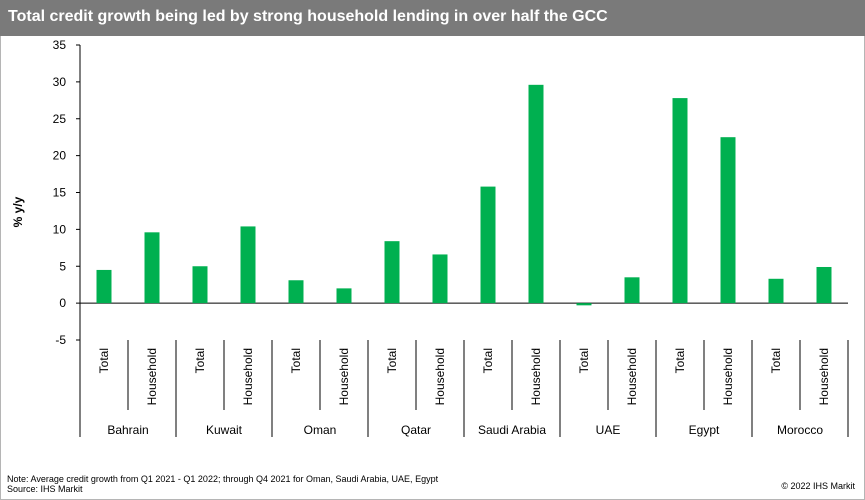 The height and width of the screenshot is (500, 865). Describe the element at coordinates (18, 211) in the screenshot. I see `y-axis-label: % y/y` at that location.